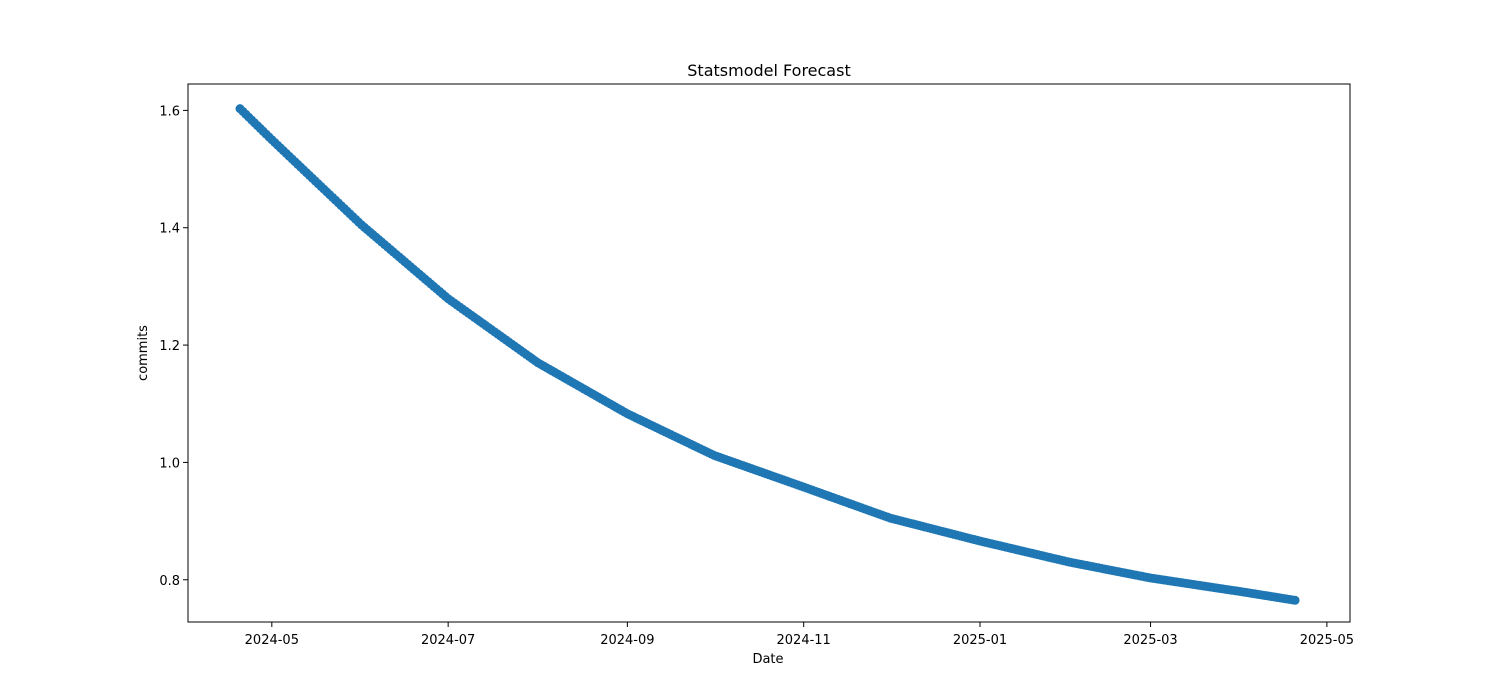  What do you see at coordinates (143, 353) in the screenshot?
I see `y-axis-label: commits` at bounding box center [143, 353].